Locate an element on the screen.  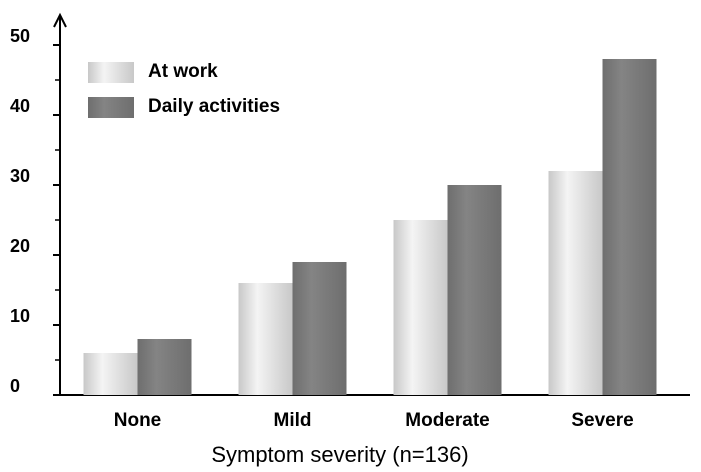
y-tick-label: 0 is located at coordinates (15, 386).